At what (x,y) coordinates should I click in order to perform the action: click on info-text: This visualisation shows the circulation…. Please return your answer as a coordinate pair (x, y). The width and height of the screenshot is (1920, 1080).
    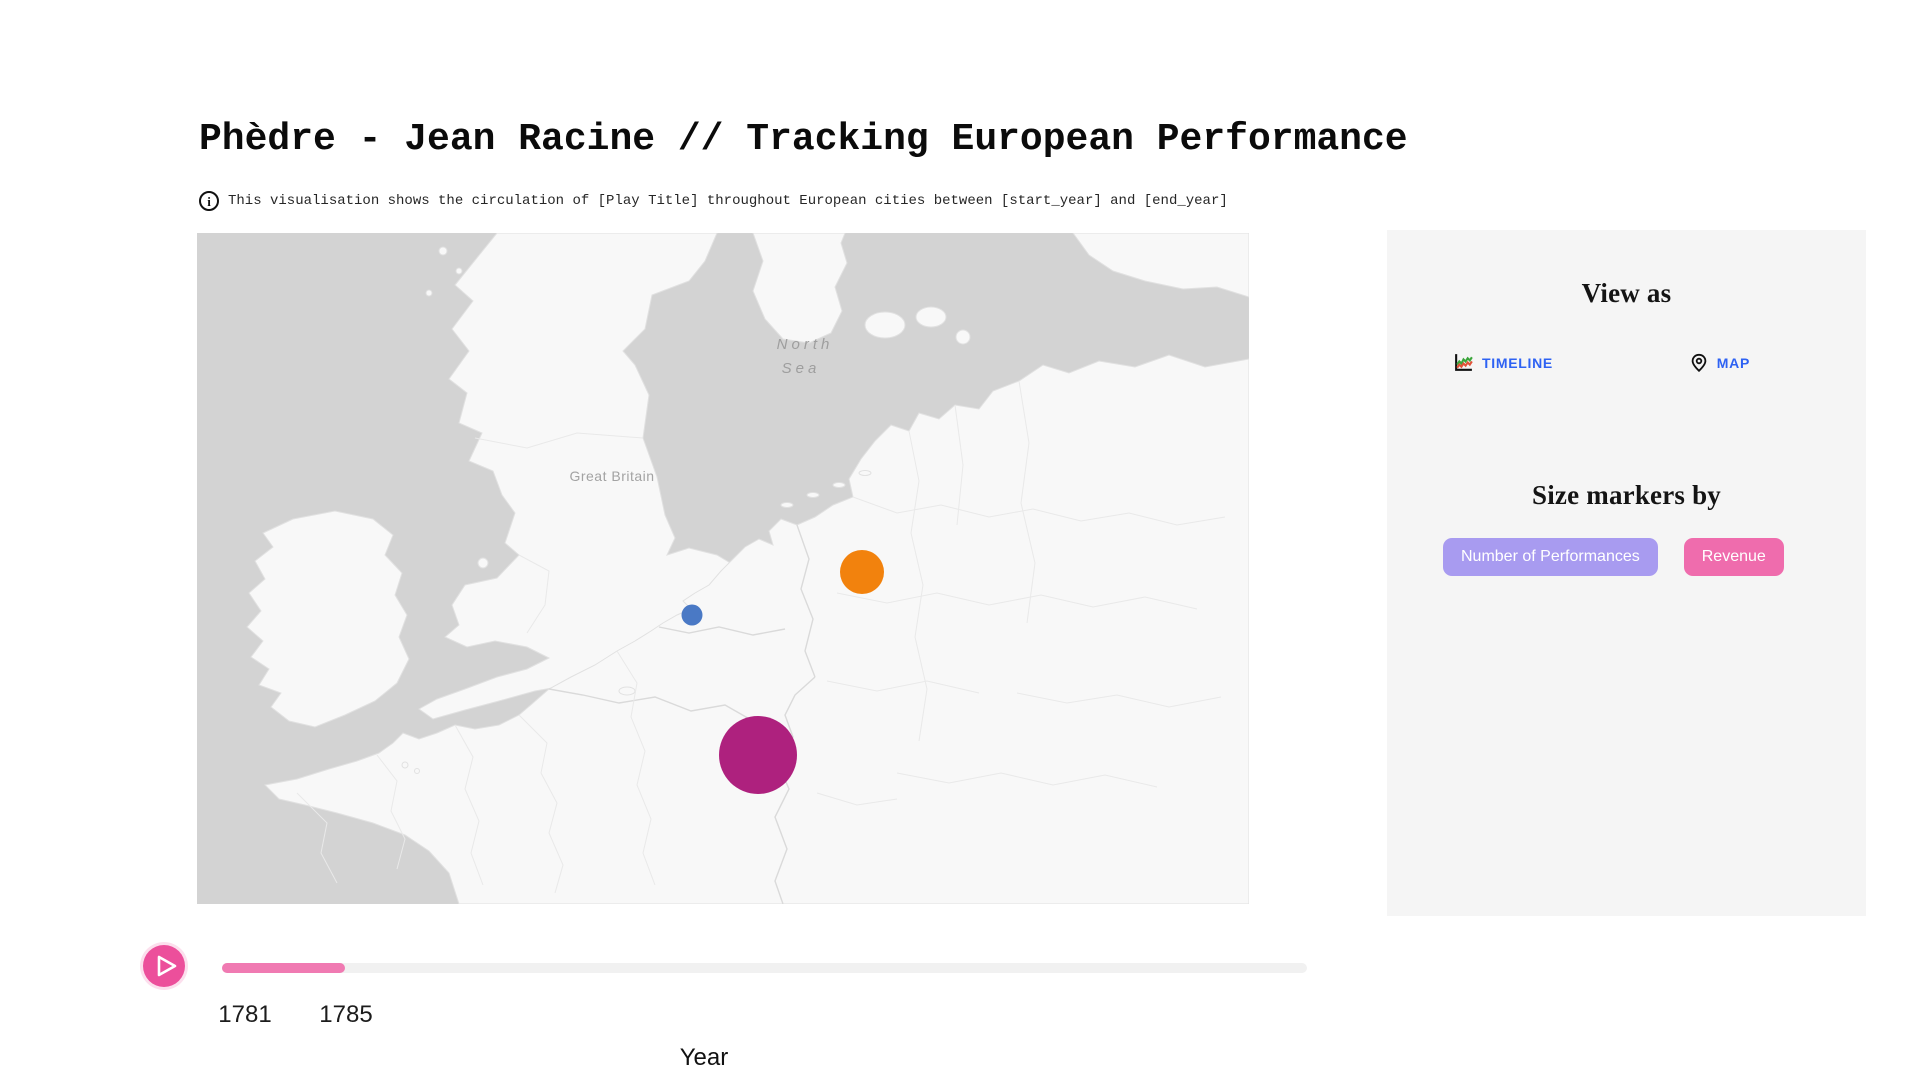
    Looking at the image, I should click on (728, 201).